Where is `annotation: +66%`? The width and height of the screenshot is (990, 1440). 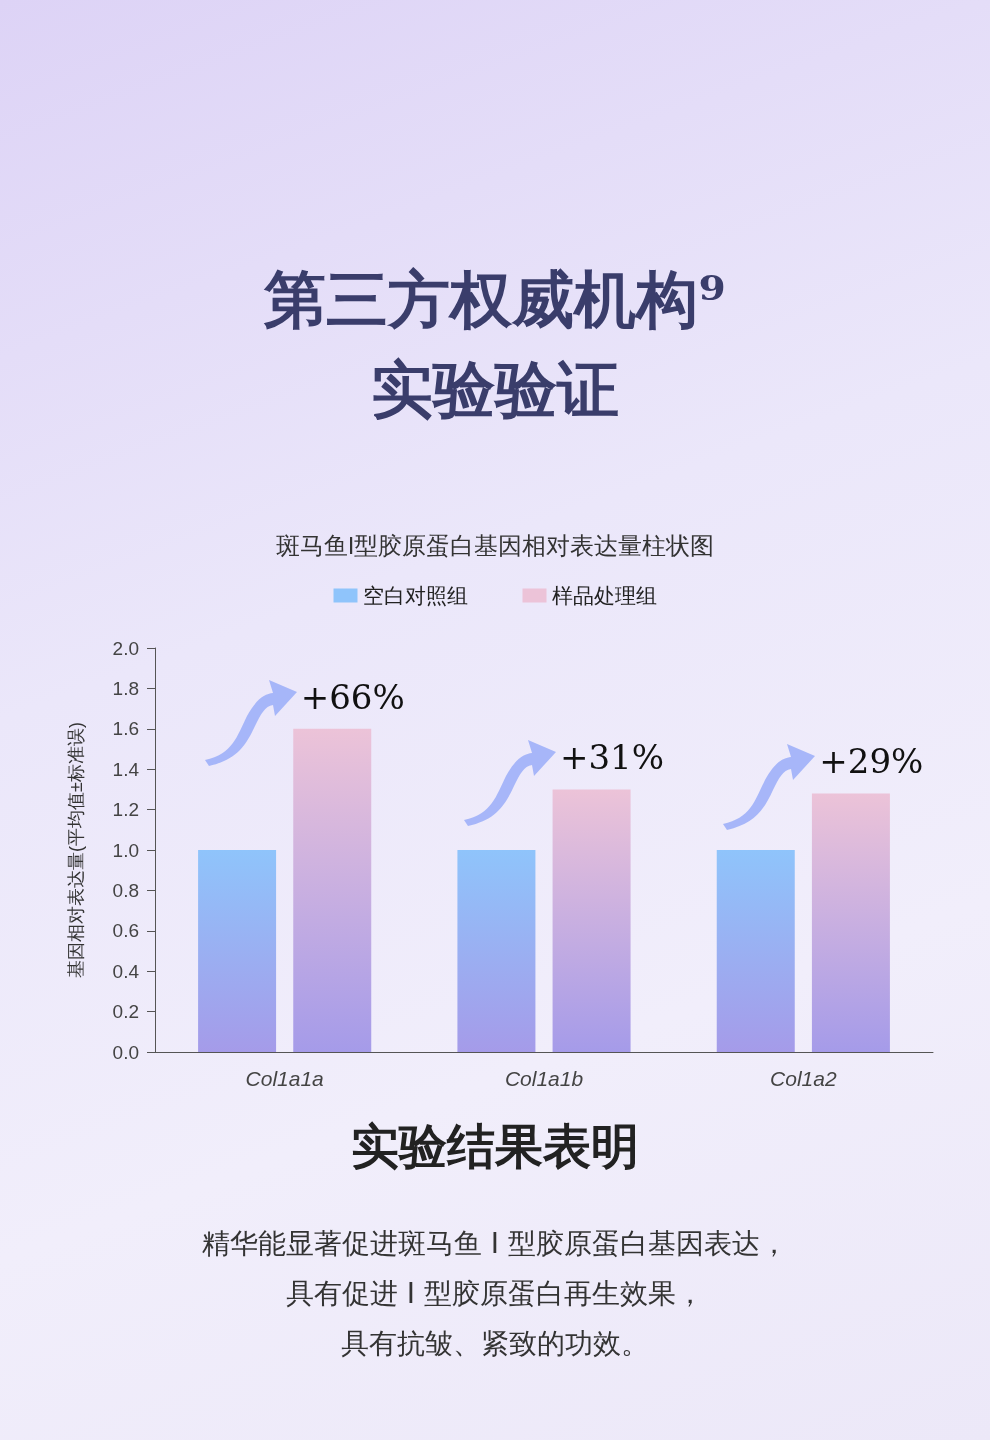 annotation: +66% is located at coordinates (352, 696).